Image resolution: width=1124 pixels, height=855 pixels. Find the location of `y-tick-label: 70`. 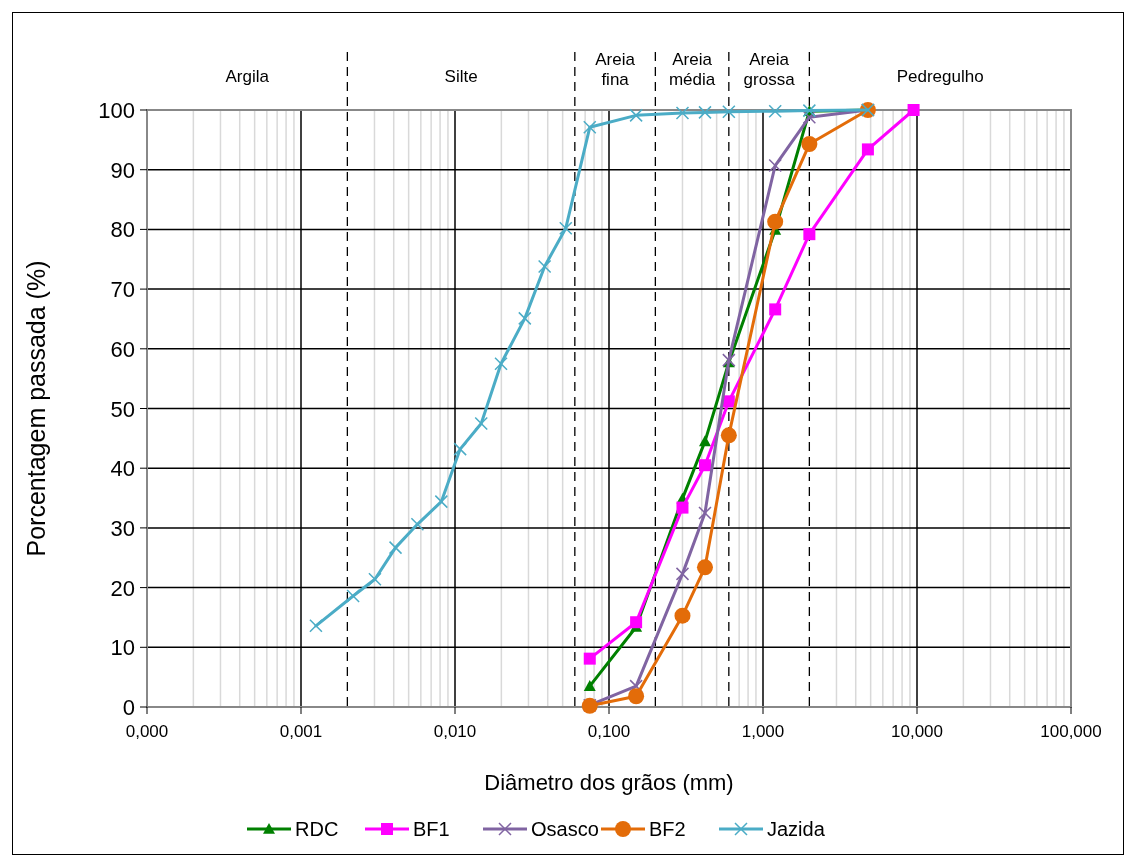

y-tick-label: 70 is located at coordinates (122, 290).